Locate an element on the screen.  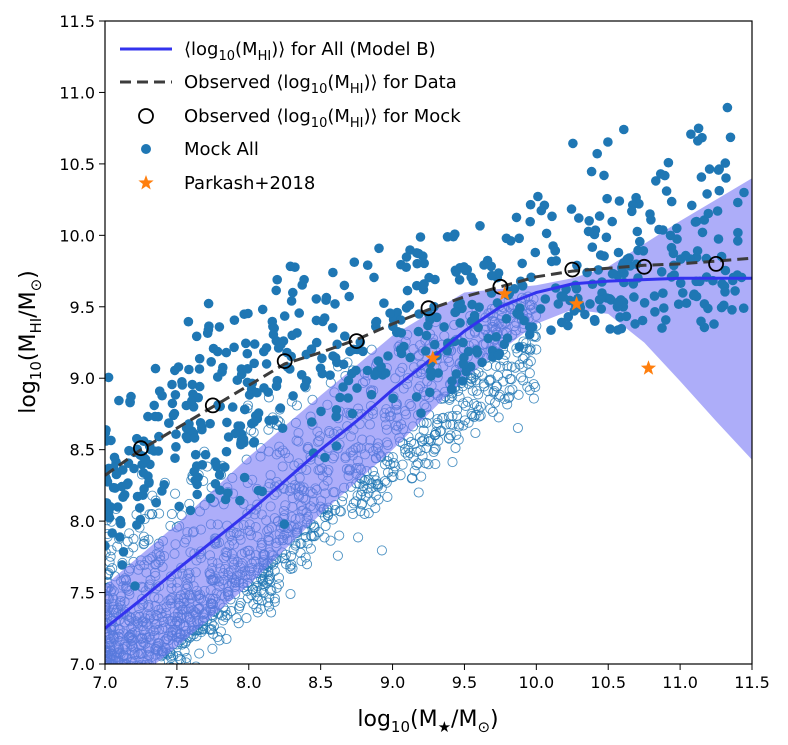
xlabel-close: /M is located at coordinates (464, 719).